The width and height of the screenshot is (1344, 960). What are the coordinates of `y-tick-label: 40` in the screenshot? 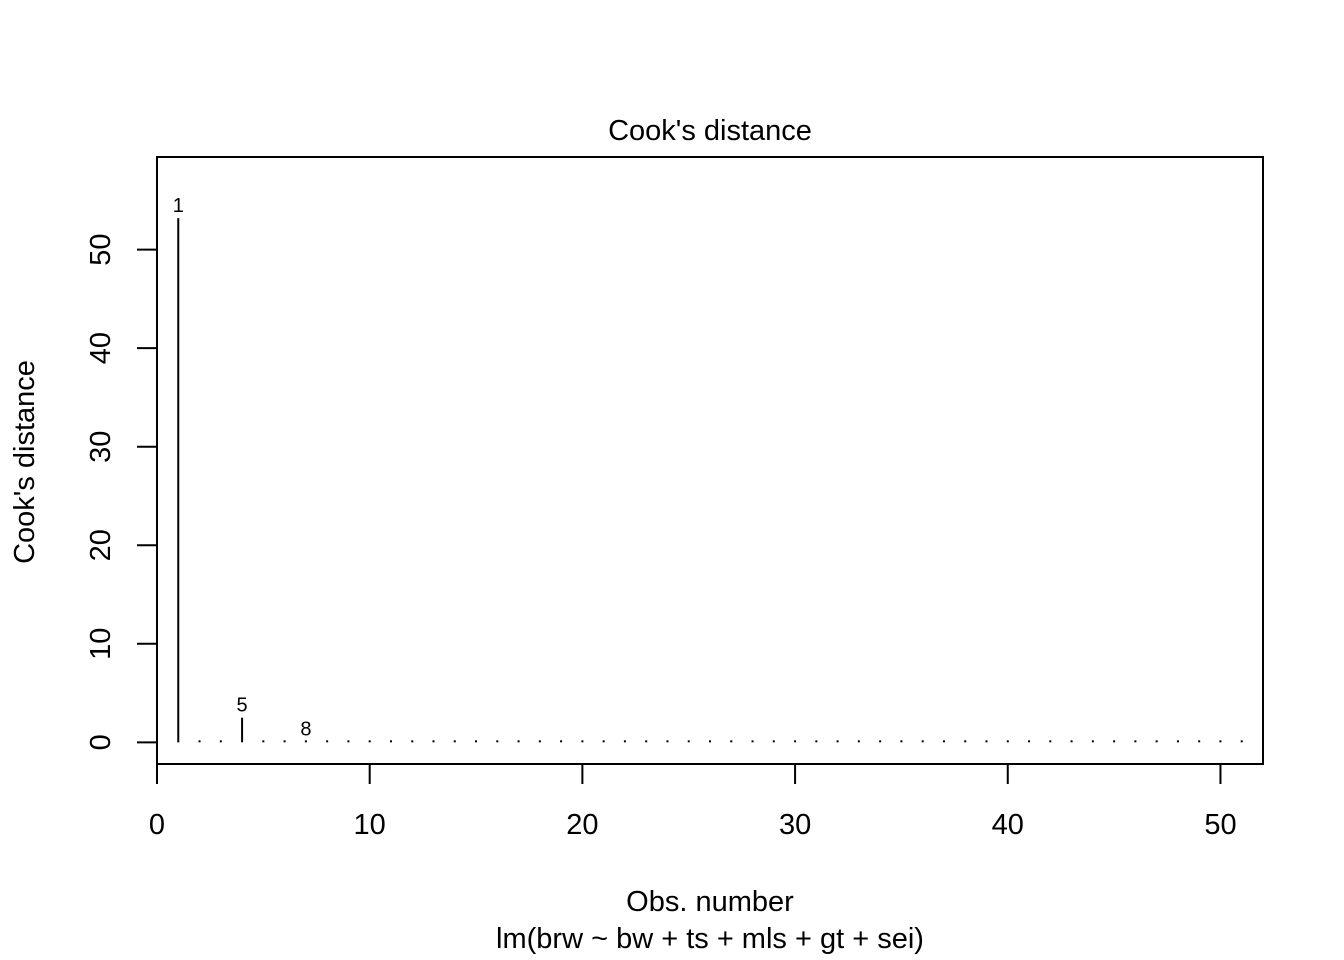 It's located at (101, 348).